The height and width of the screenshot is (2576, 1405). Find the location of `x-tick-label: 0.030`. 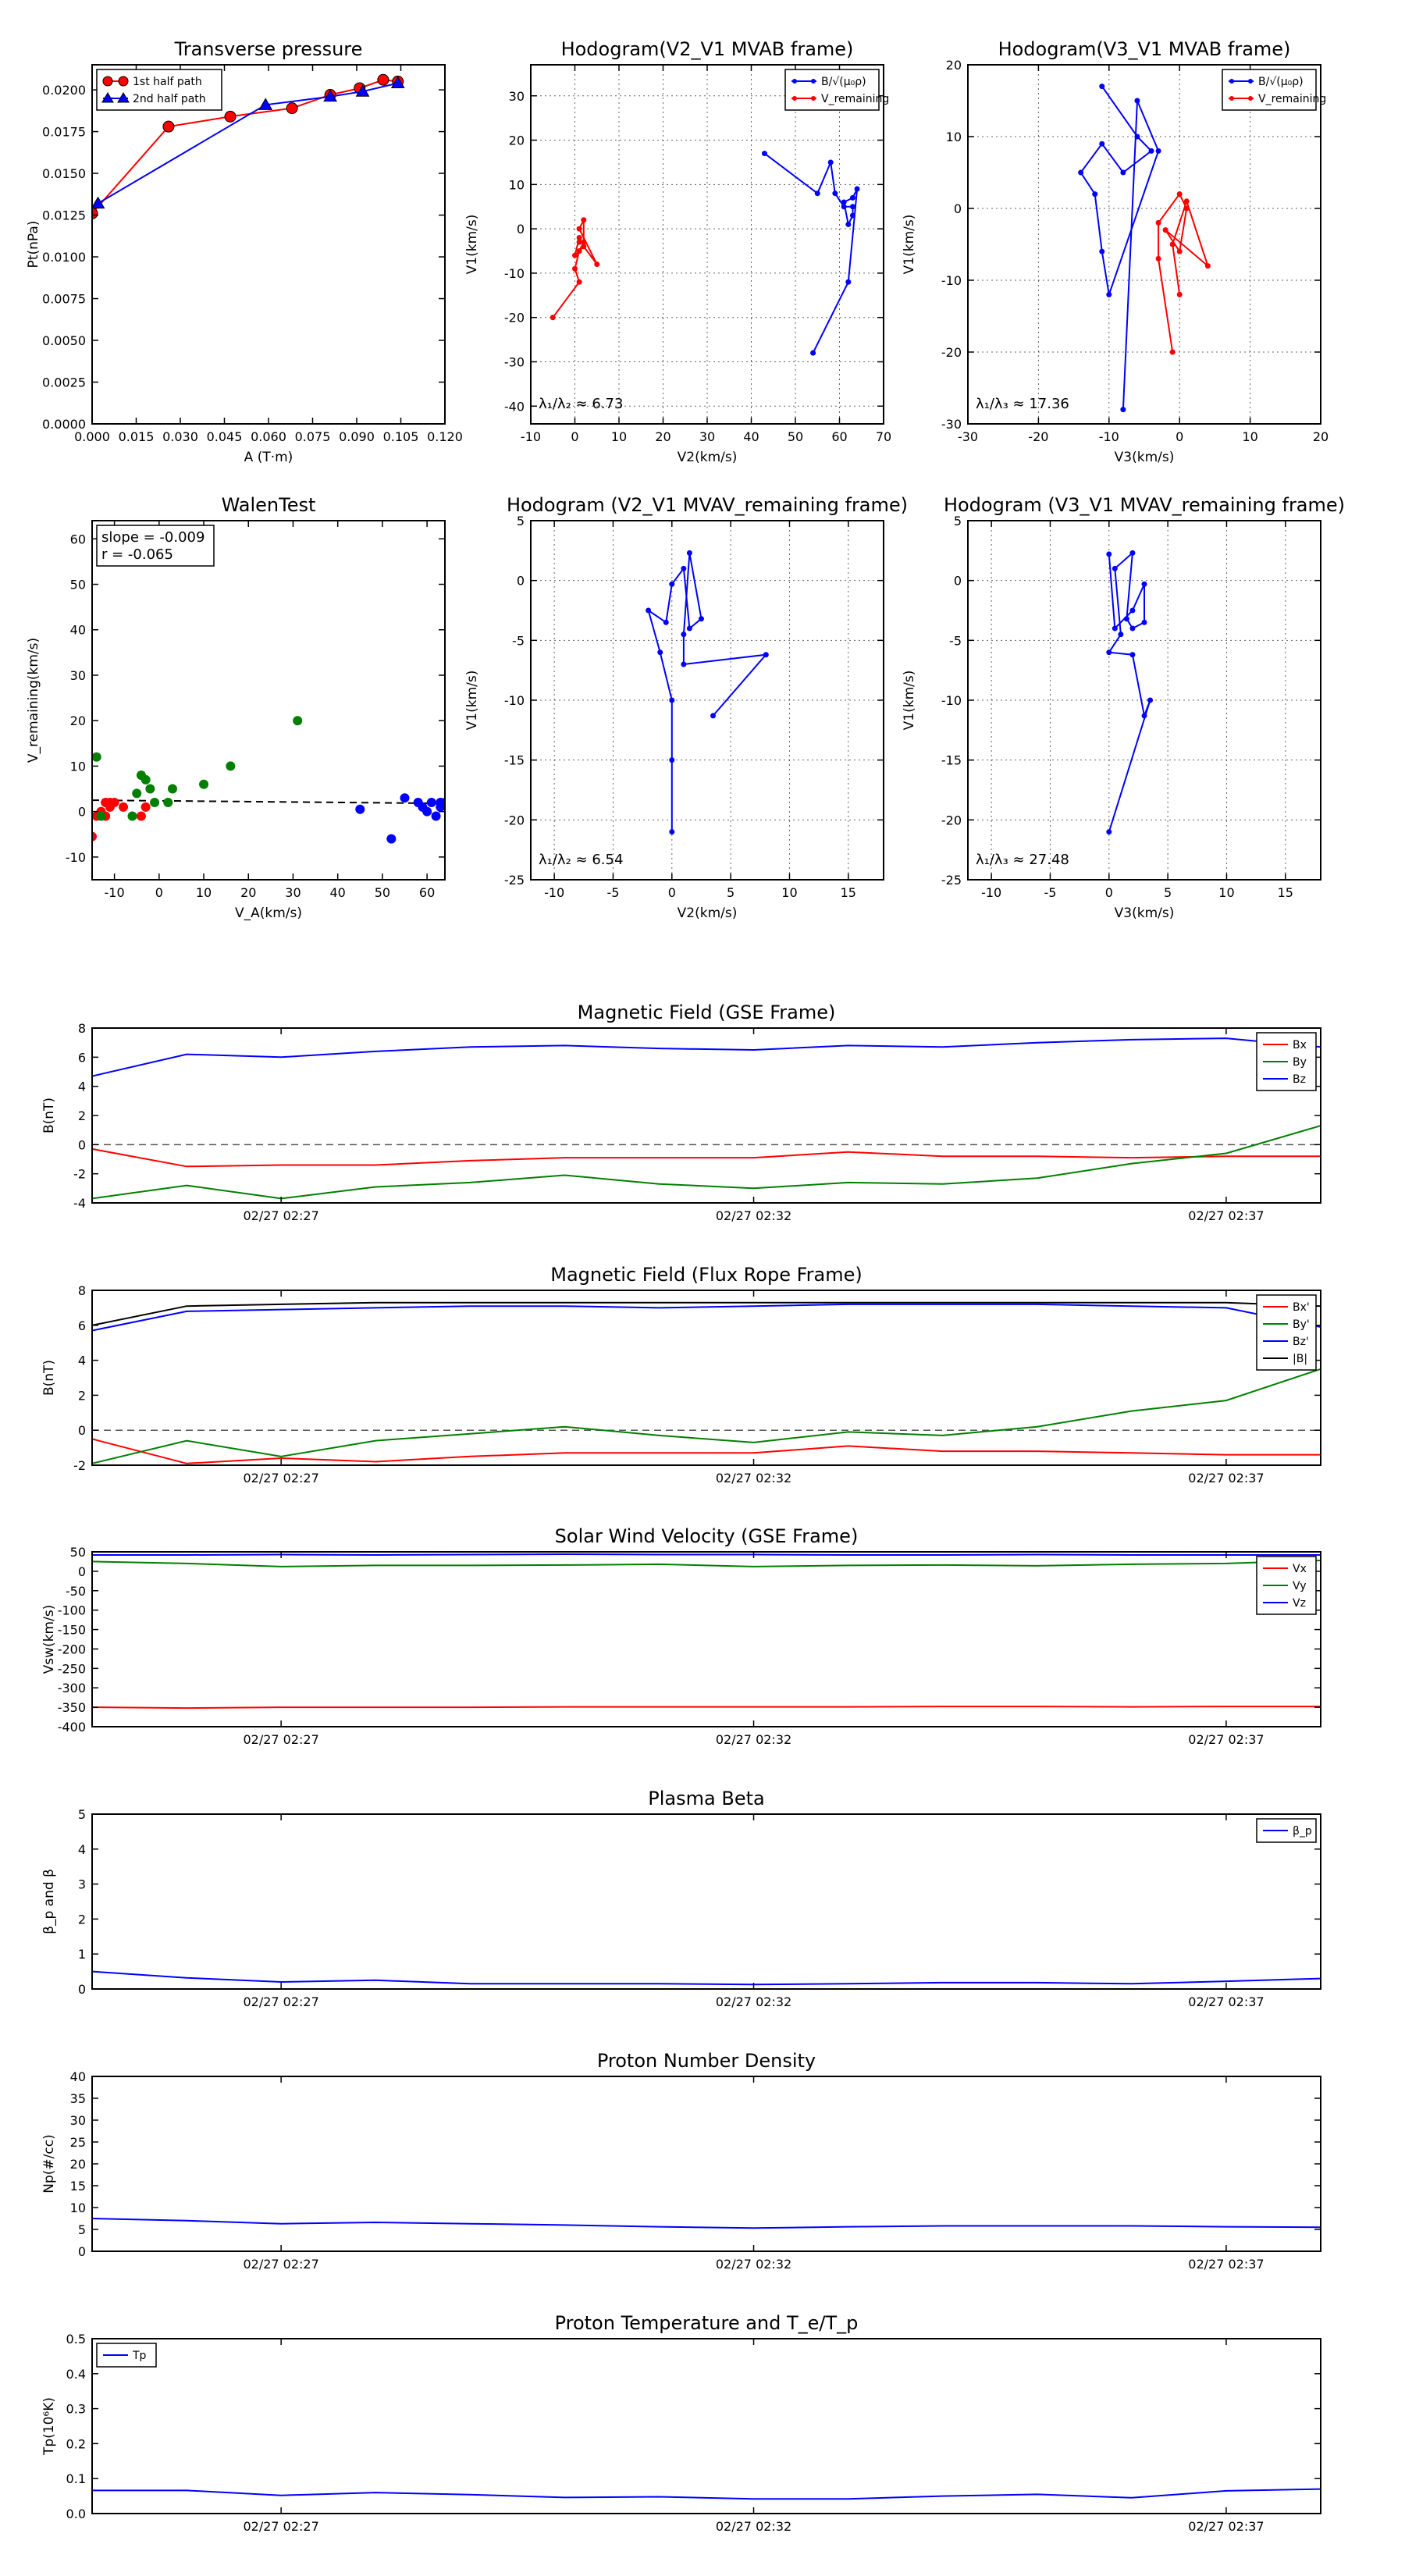

x-tick-label: 0.030 is located at coordinates (180, 436).